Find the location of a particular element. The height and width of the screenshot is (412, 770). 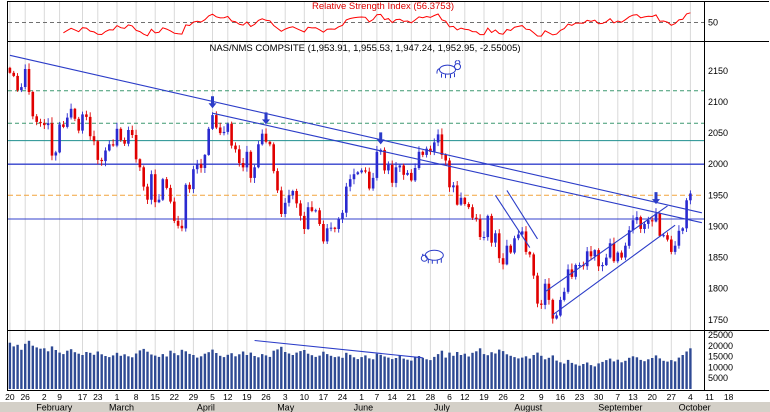

svg-text: 1800 is located at coordinates (718, 289).